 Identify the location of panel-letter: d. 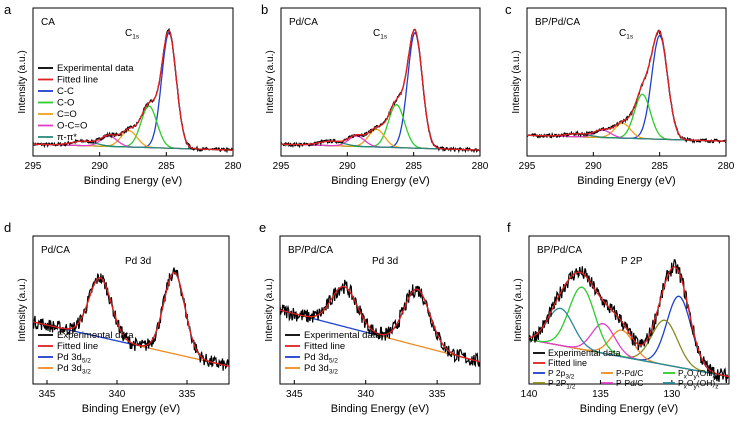
(7, 227).